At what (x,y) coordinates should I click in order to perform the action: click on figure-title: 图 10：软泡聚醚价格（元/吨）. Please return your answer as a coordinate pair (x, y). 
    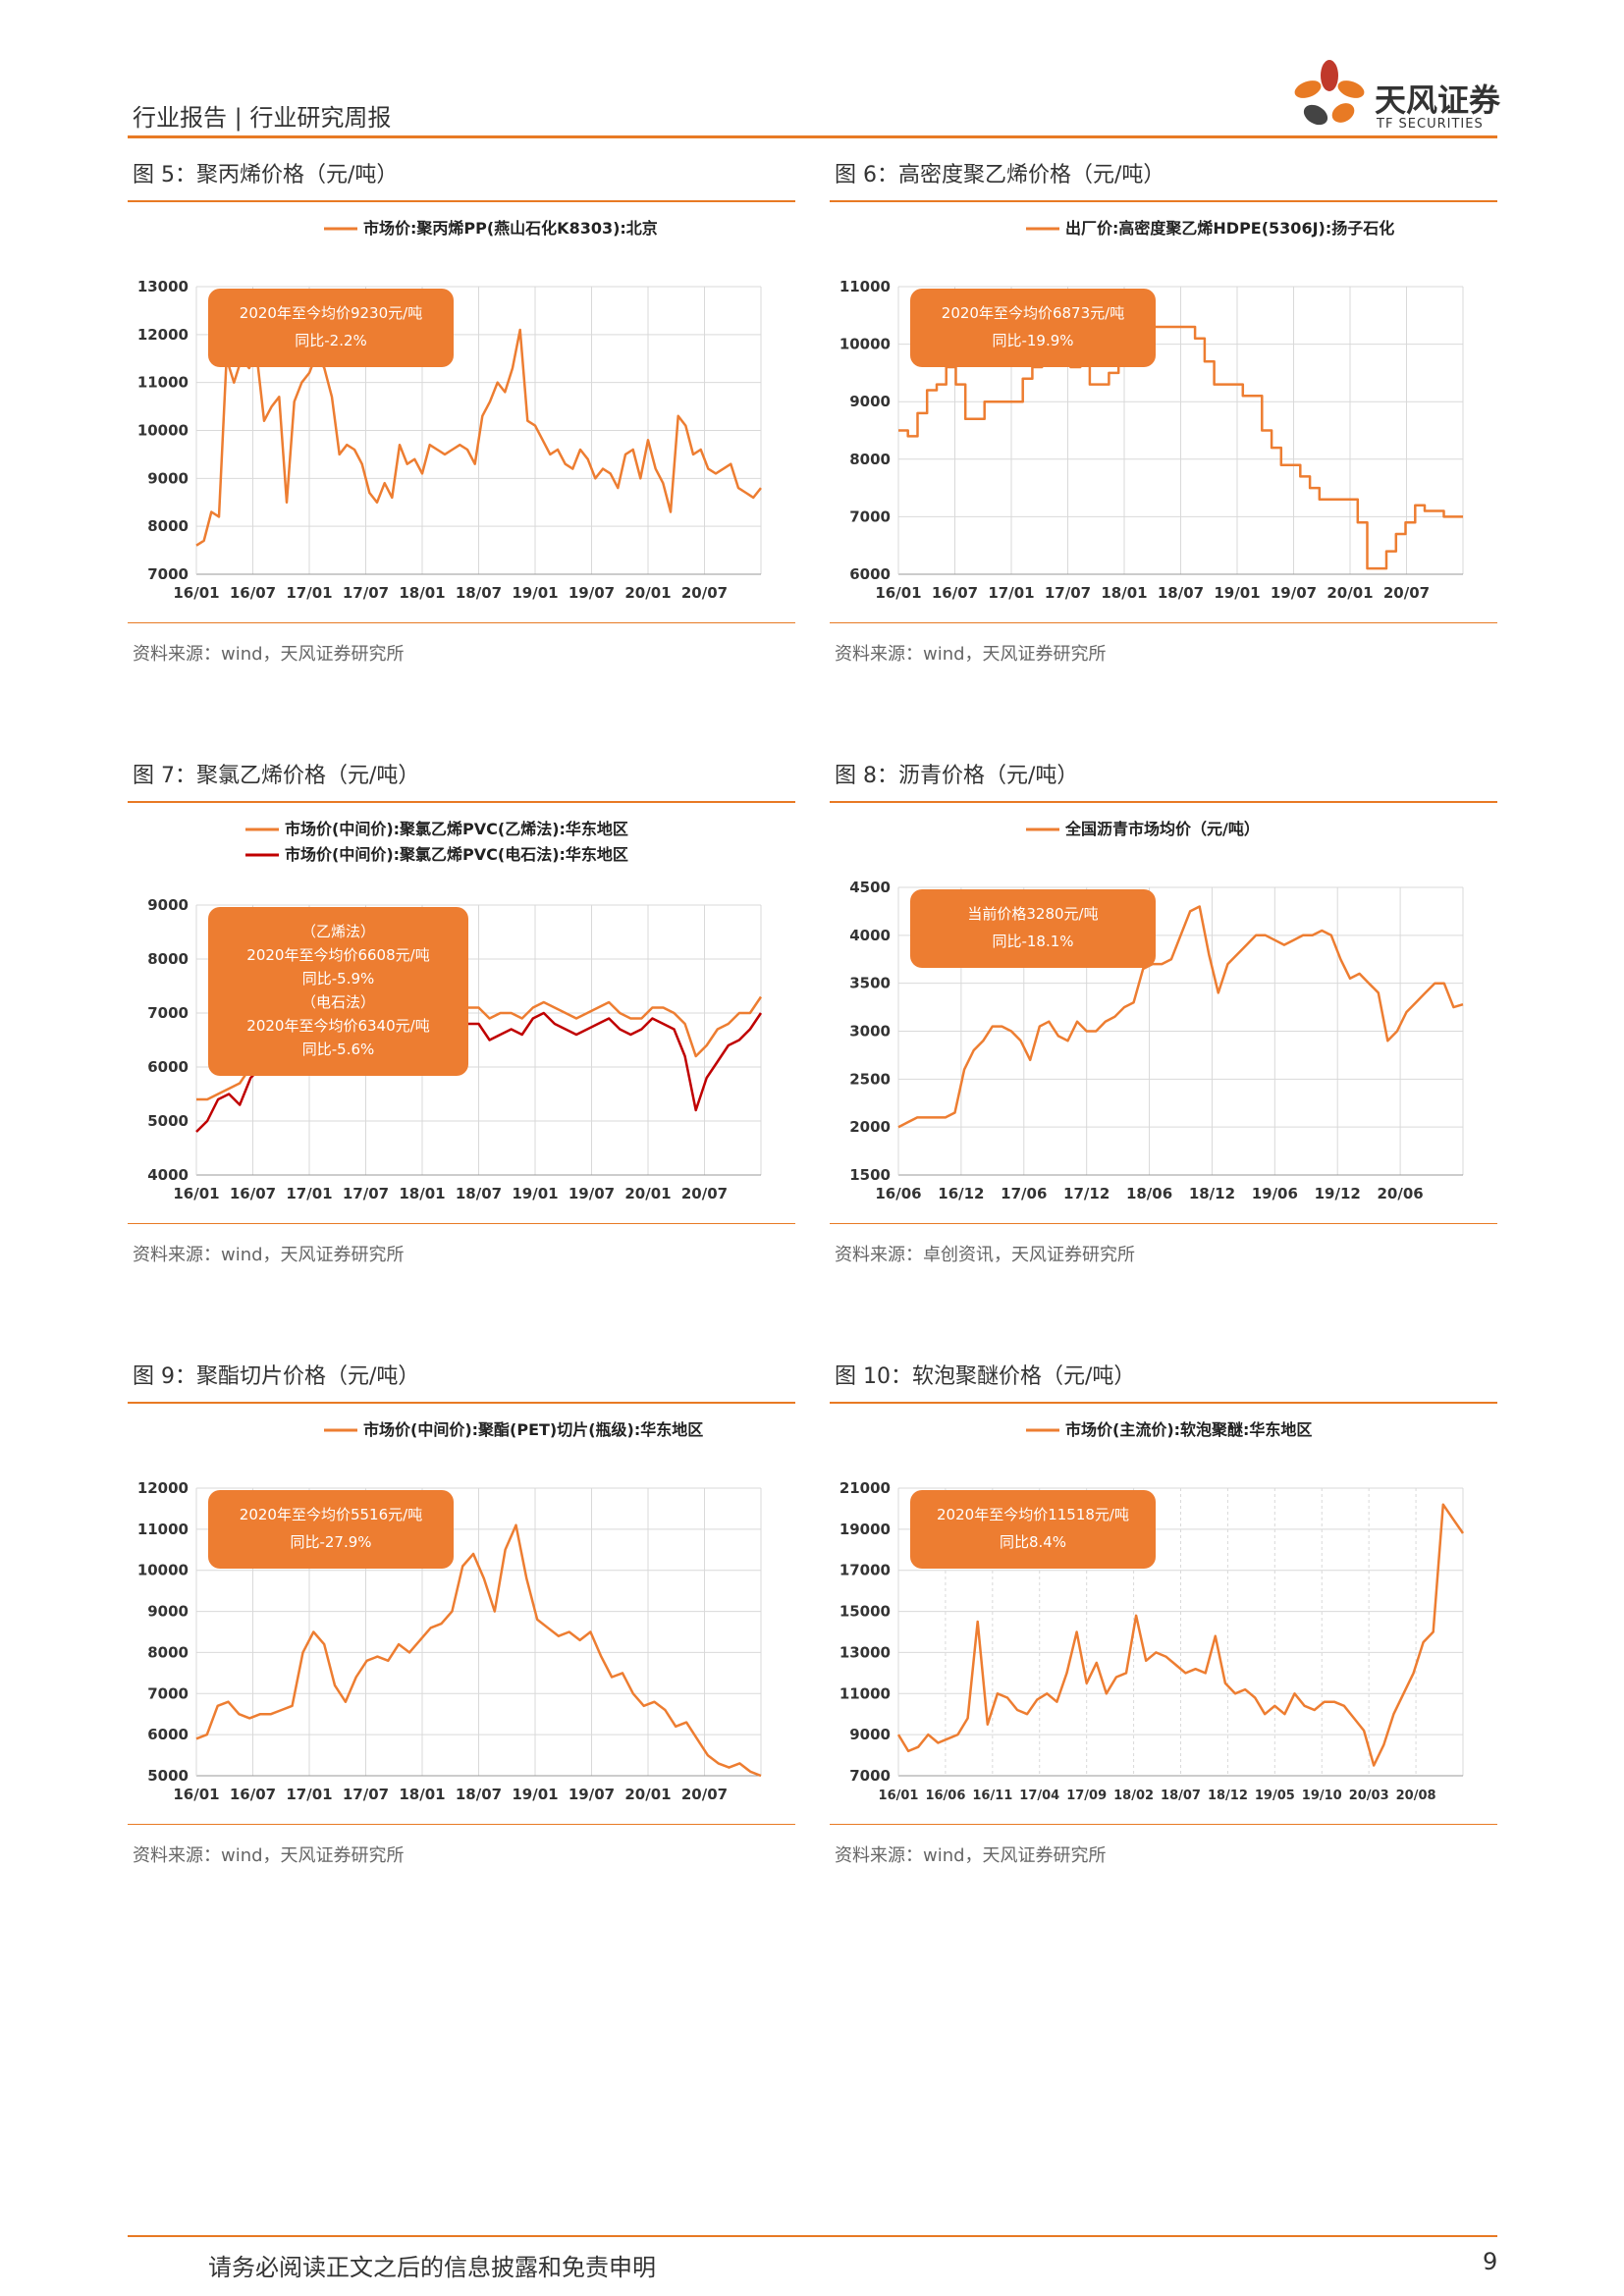
    Looking at the image, I should click on (985, 1376).